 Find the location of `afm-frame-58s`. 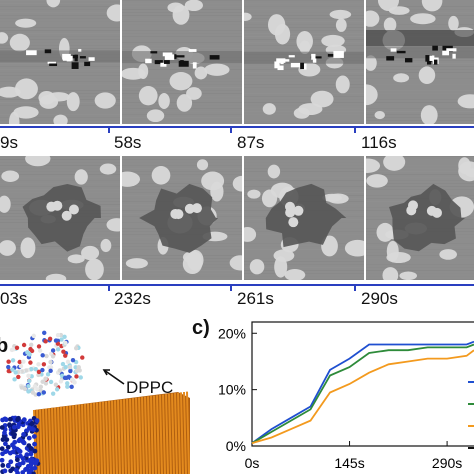

afm-frame-58s is located at coordinates (182, 62).